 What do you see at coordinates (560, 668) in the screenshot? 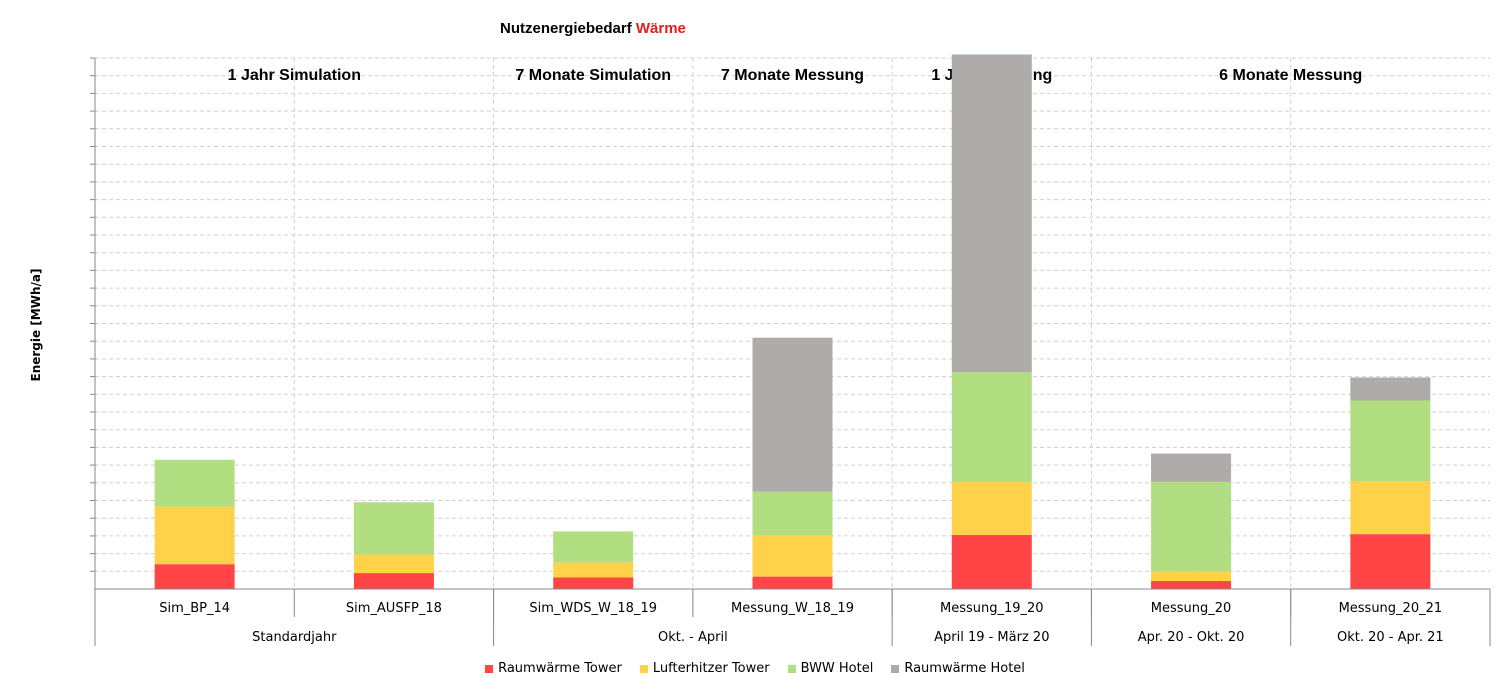
I see `legend-label: Raumwärme Tower` at bounding box center [560, 668].